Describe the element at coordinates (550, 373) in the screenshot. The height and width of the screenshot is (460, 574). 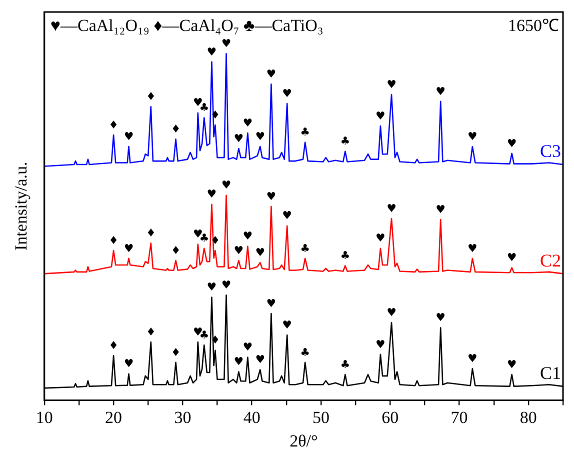
I see `series-label: C1` at that location.